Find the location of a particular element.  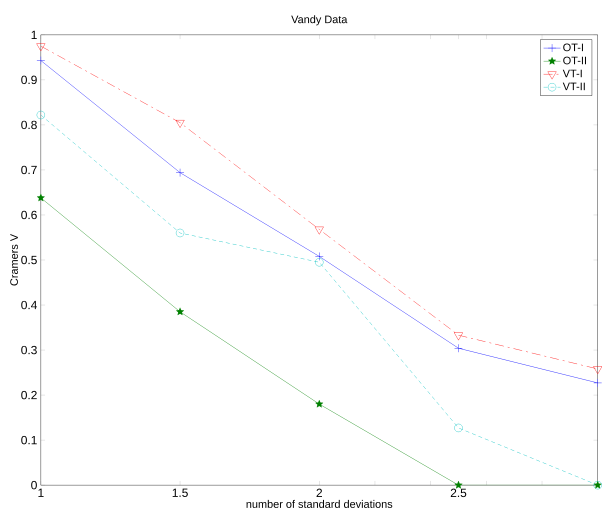

y-tick-label: 0.4 is located at coordinates (29, 305).